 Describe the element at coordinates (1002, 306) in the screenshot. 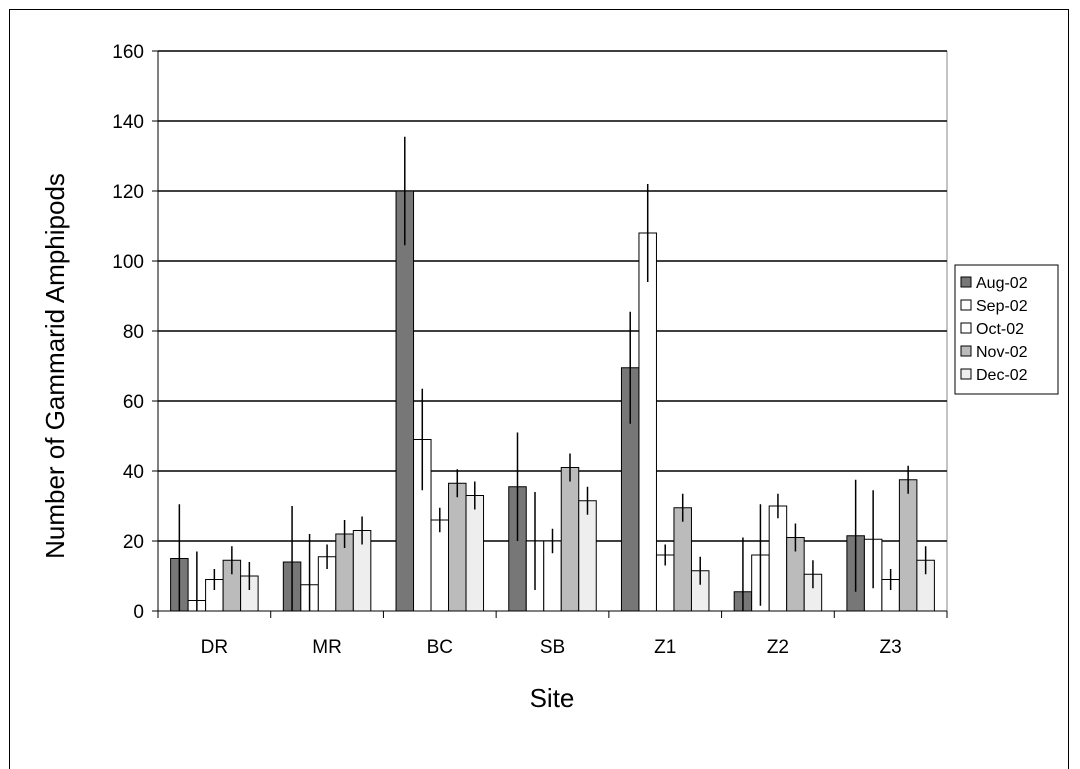

I see `legend-label: Sep-02` at that location.